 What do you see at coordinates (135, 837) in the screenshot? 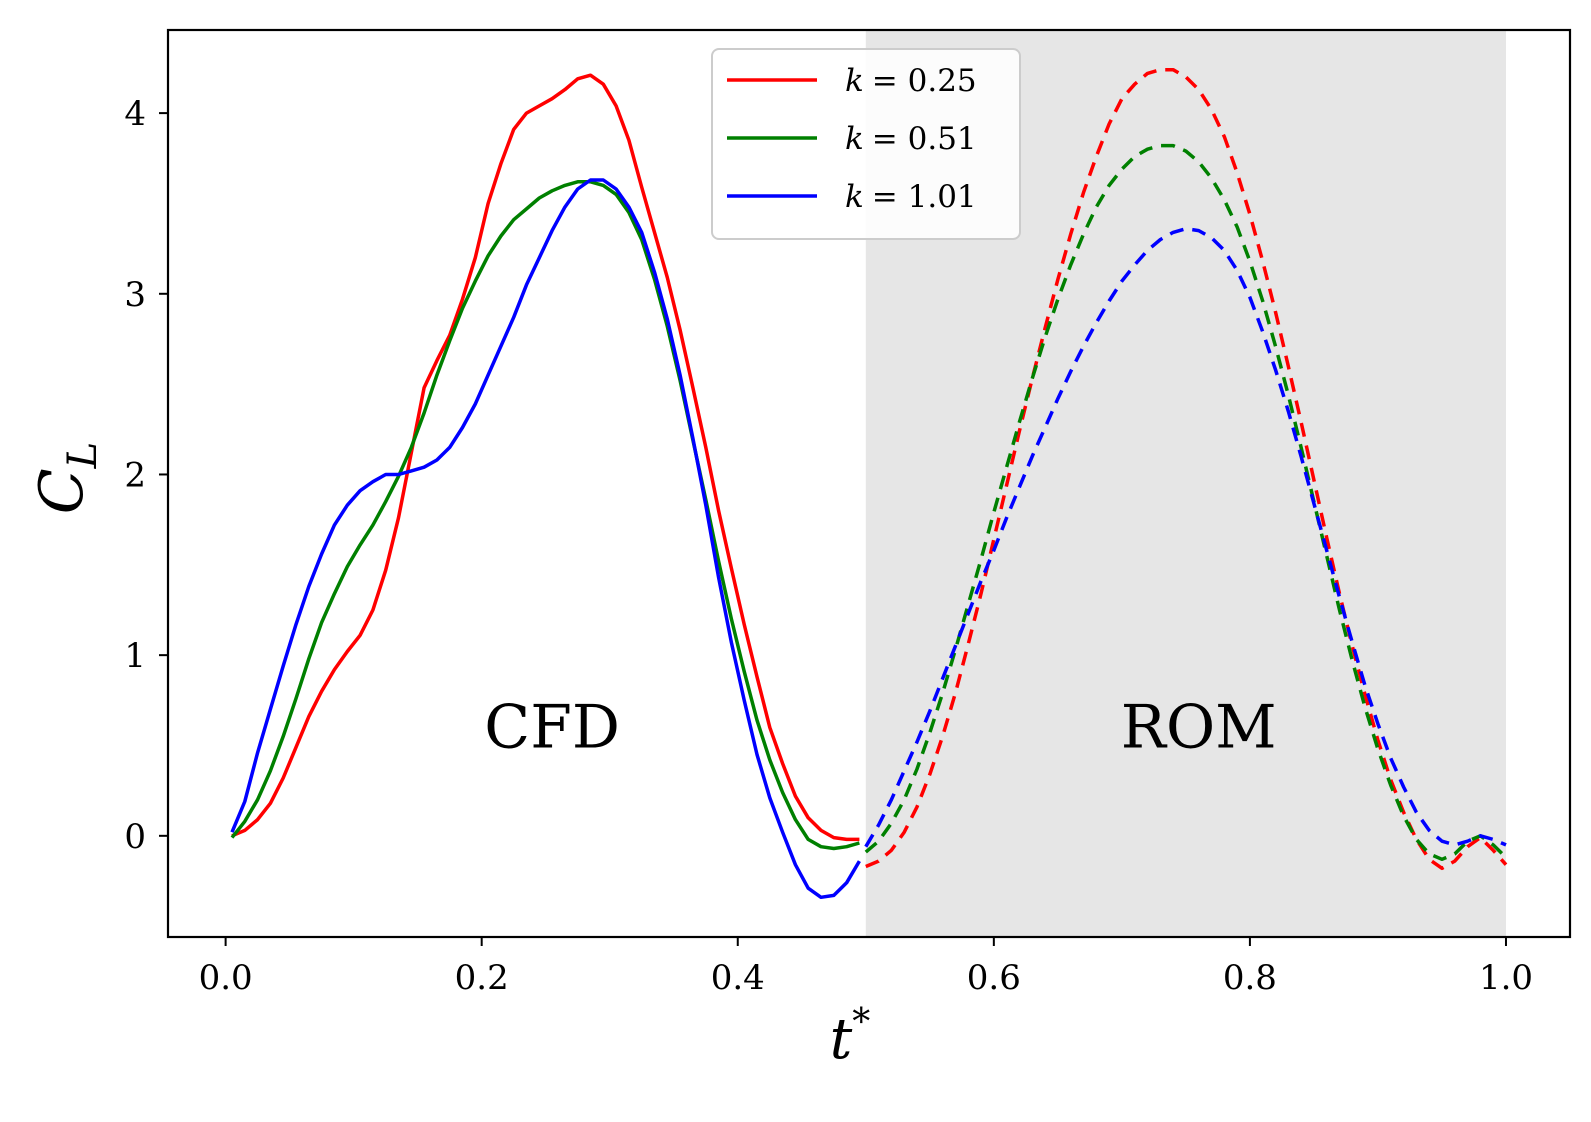
I see `y-tick-label: 0` at bounding box center [135, 837].